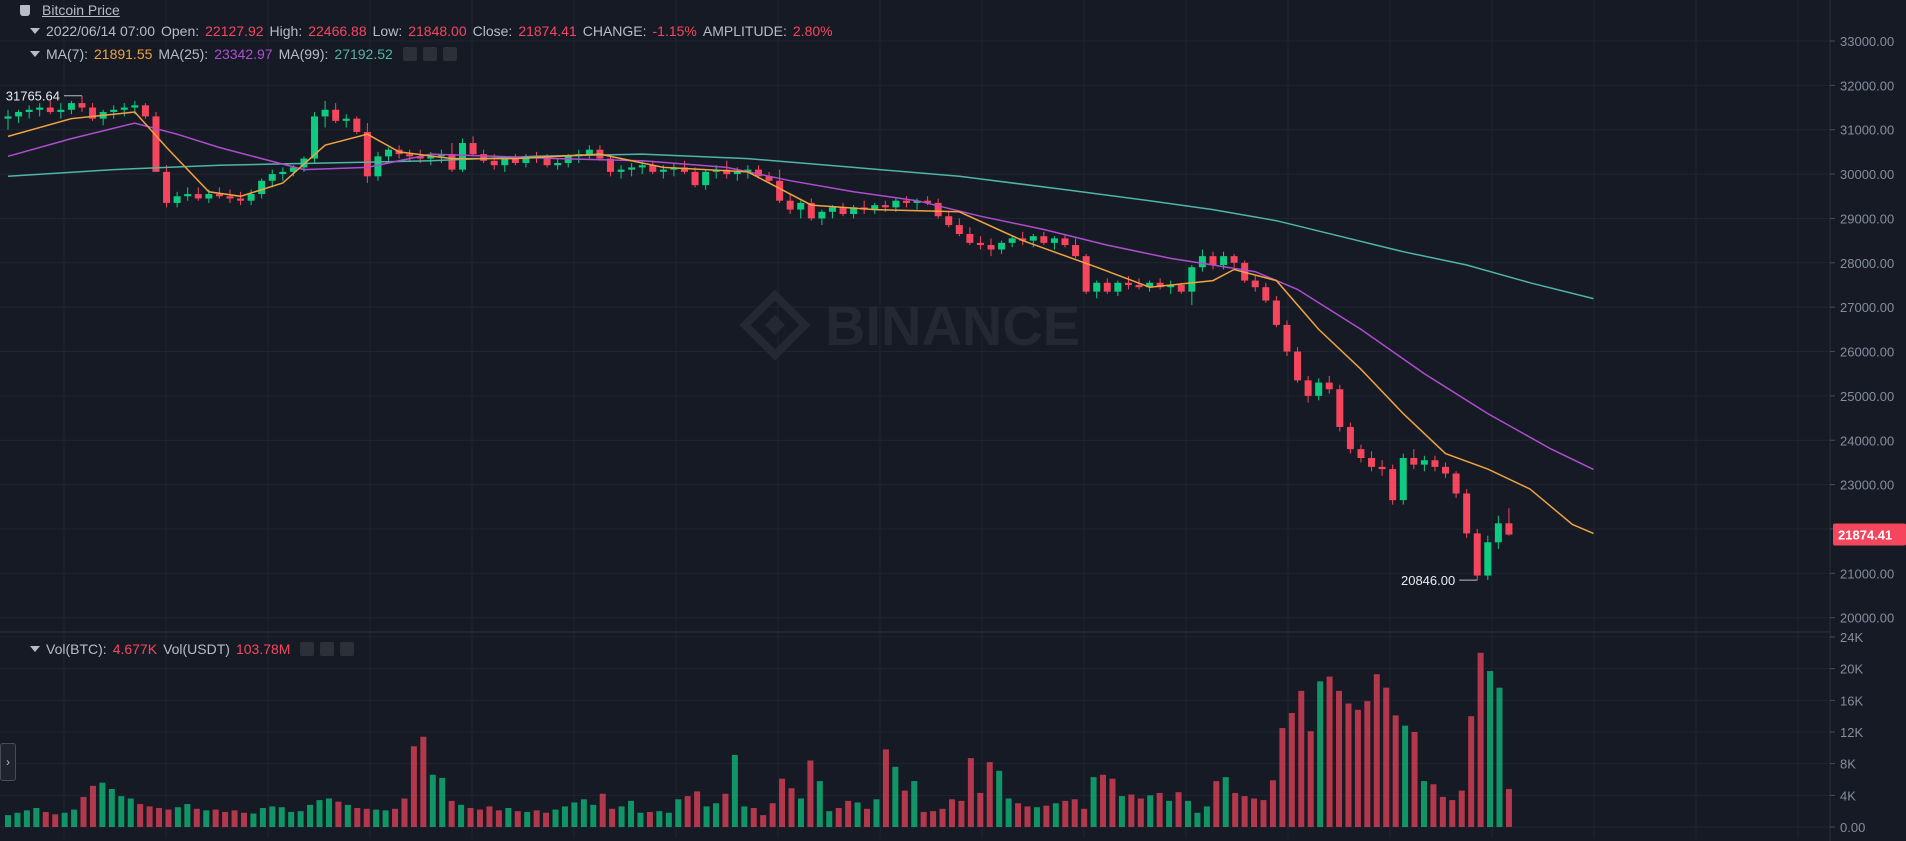 The width and height of the screenshot is (1906, 841). I want to click on volume-legend: Vol(BTC): 4.677K Vol(USDT) 103.78M, so click(180, 649).